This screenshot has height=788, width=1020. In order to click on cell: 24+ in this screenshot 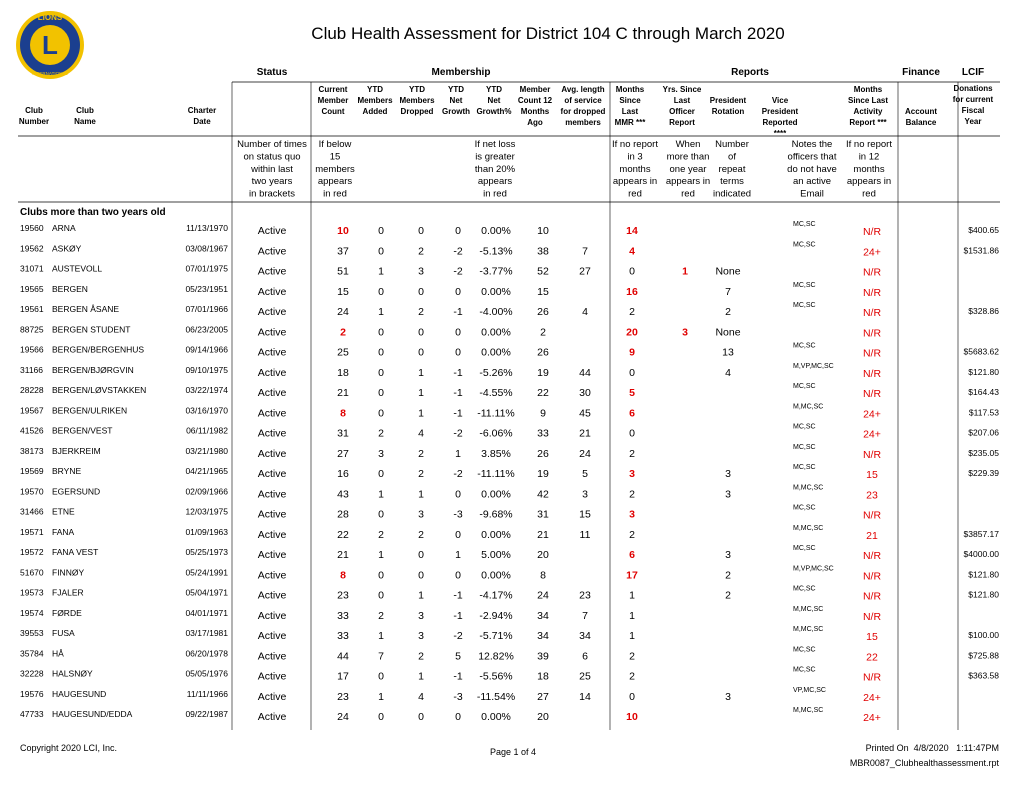, I will do `click(872, 435)`.